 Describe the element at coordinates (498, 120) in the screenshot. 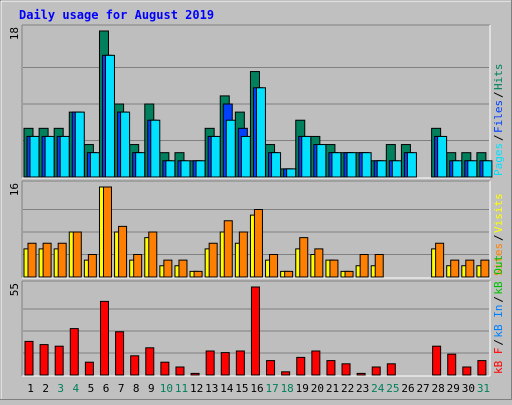

I see `panel-legend: Pages/Files/Hits` at that location.